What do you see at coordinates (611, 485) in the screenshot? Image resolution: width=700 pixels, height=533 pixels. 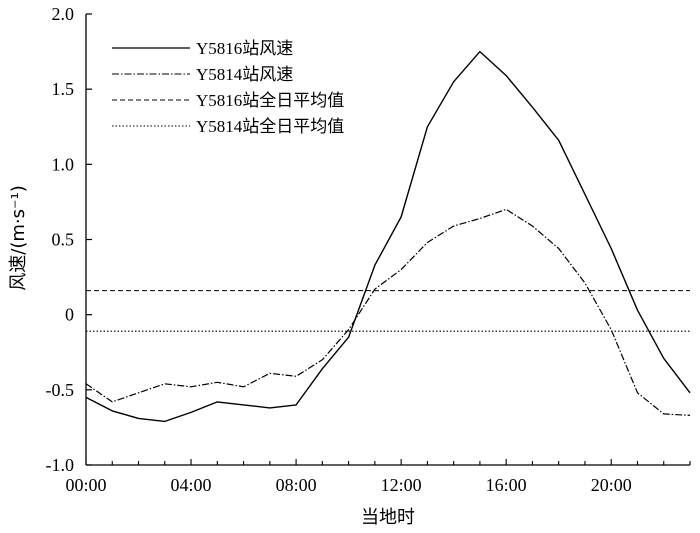 I see `x-tick-label: 20:00` at bounding box center [611, 485].